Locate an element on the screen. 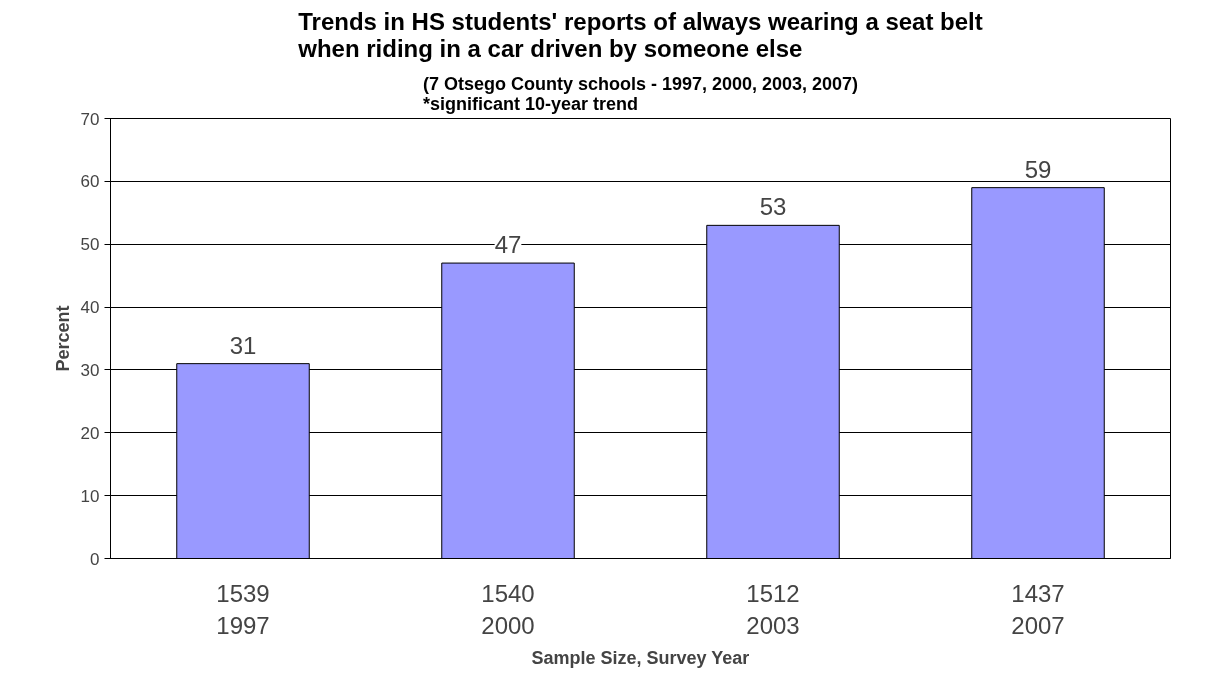 This screenshot has height=685, width=1214. data-label: 31 is located at coordinates (243, 345).